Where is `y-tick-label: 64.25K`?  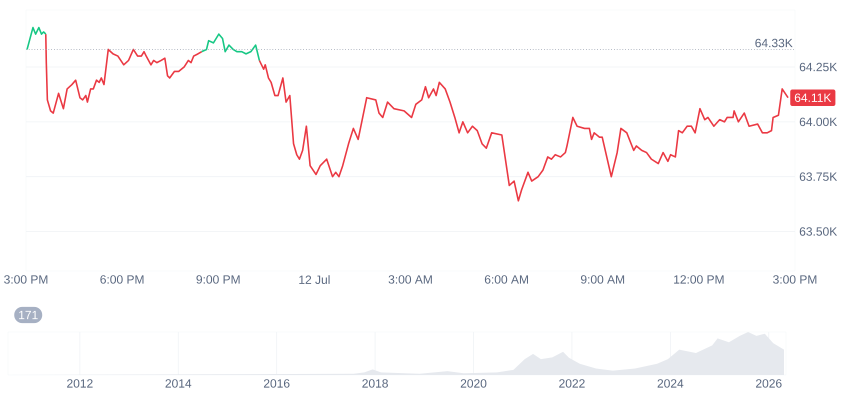 y-tick-label: 64.25K is located at coordinates (819, 67).